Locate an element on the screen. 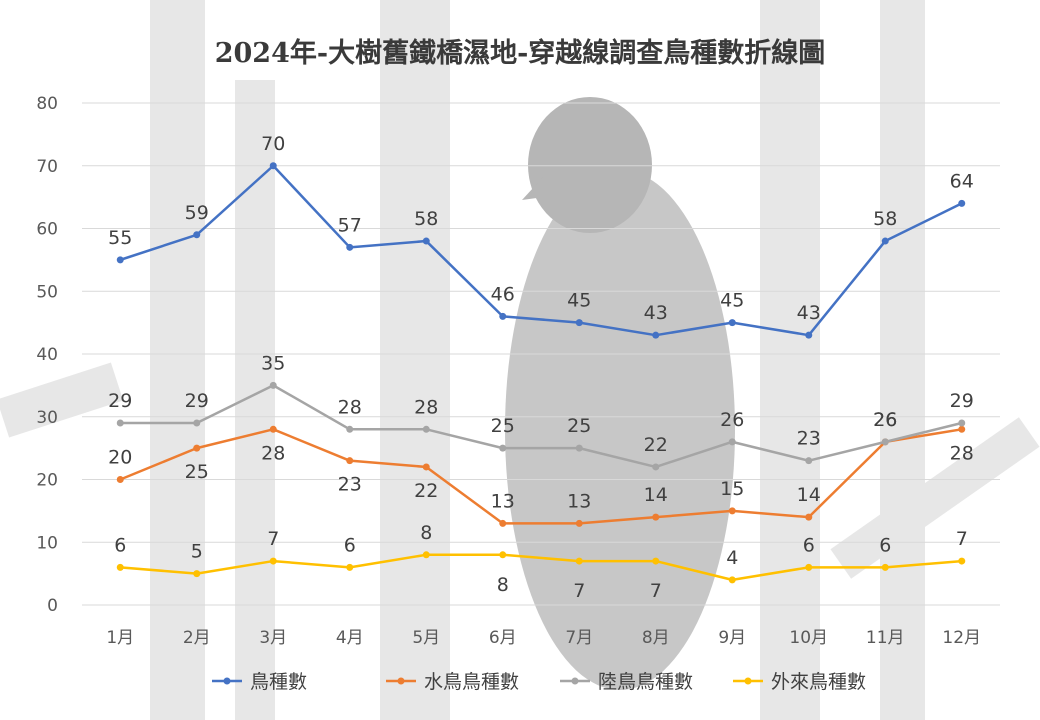 The width and height of the screenshot is (1040, 720). y-tick-label: 40 is located at coordinates (47, 355).